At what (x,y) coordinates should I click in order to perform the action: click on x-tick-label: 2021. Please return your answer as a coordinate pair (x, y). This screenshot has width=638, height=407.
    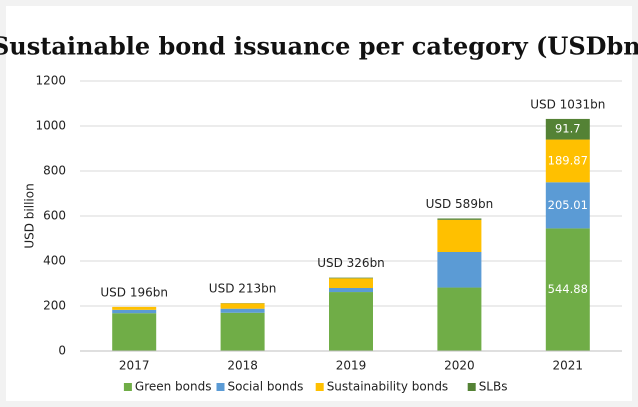
    Looking at the image, I should click on (568, 366).